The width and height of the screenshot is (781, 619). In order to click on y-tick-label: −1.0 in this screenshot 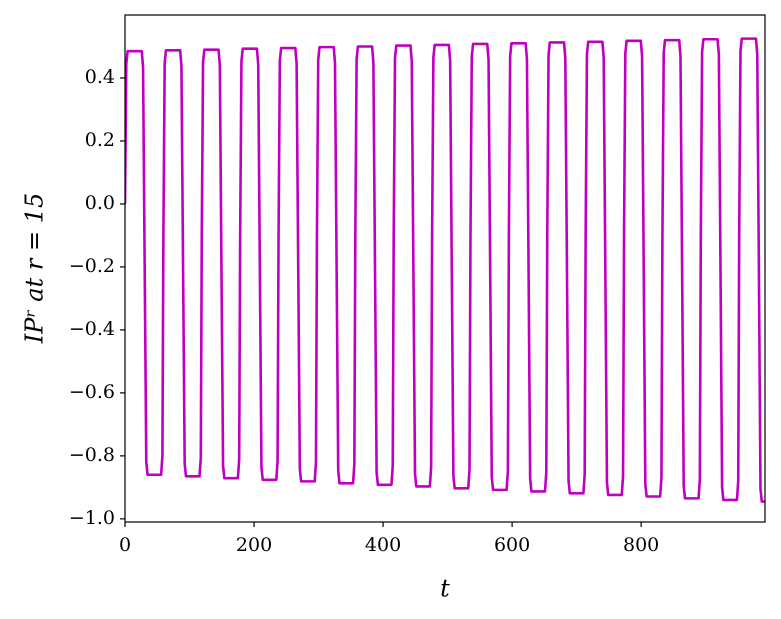, I will do `click(92, 518)`.